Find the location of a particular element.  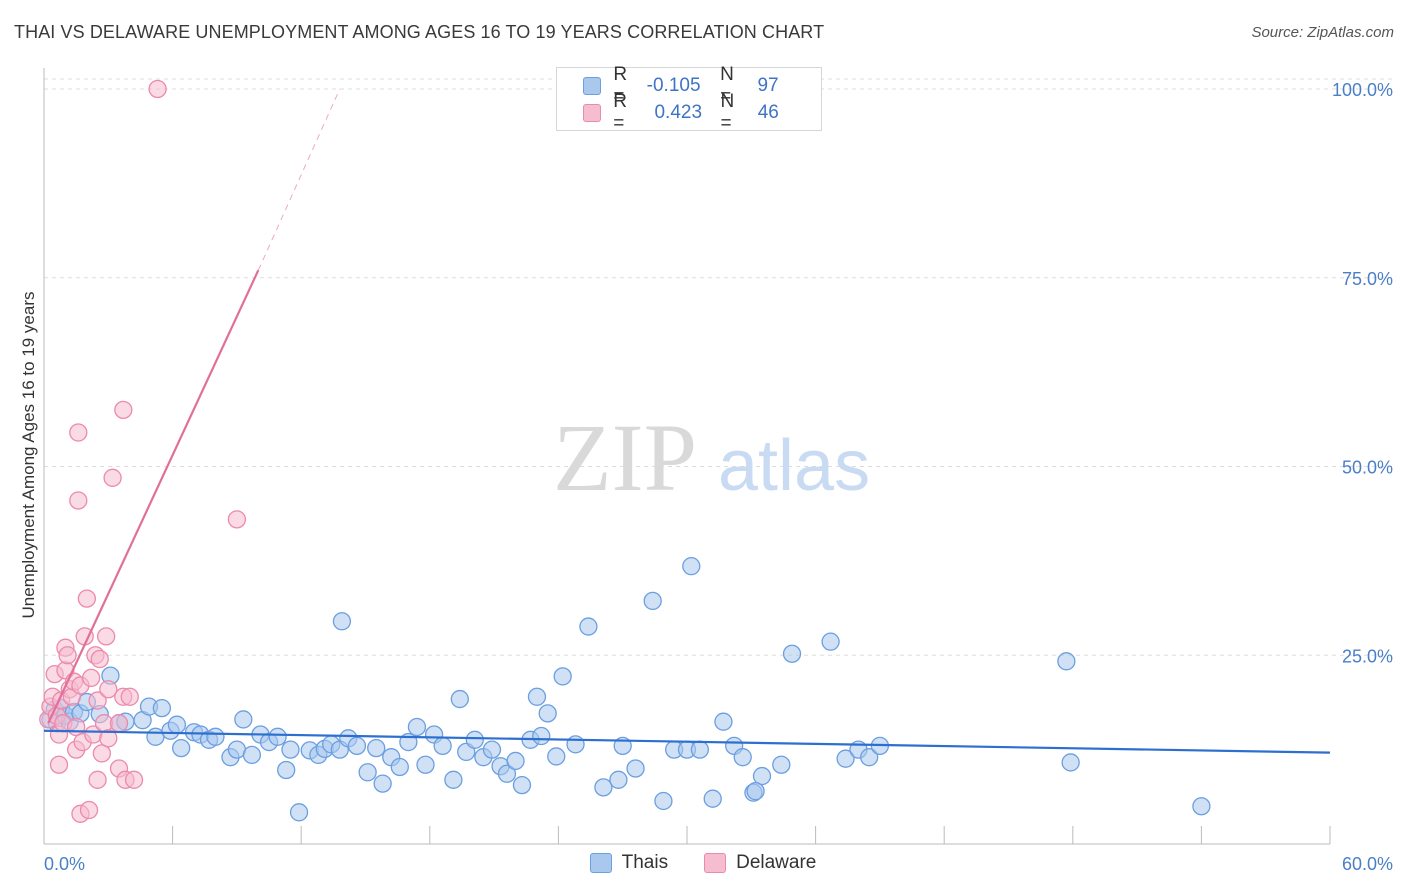

series-legend: Thais Delaware is located at coordinates (703, 863).